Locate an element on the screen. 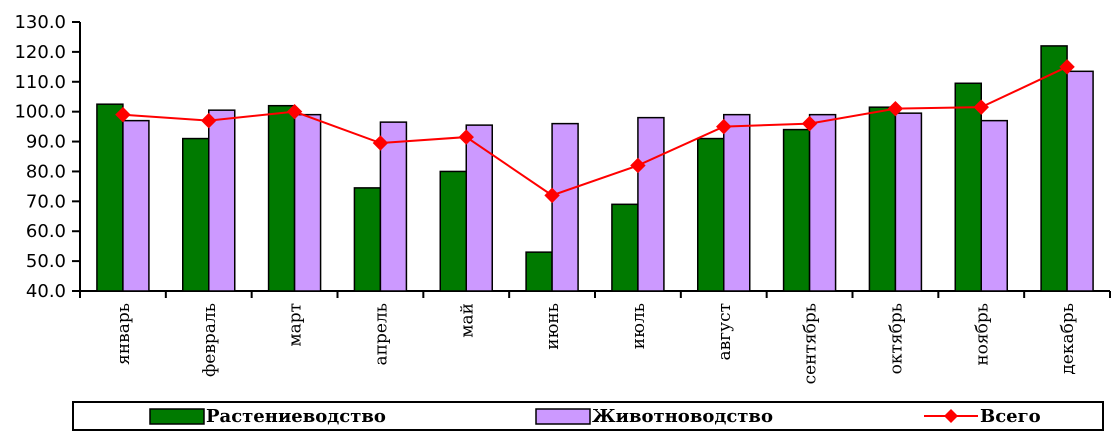 The image size is (1120, 432). y-tick-label: 60.0 is located at coordinates (46, 231).